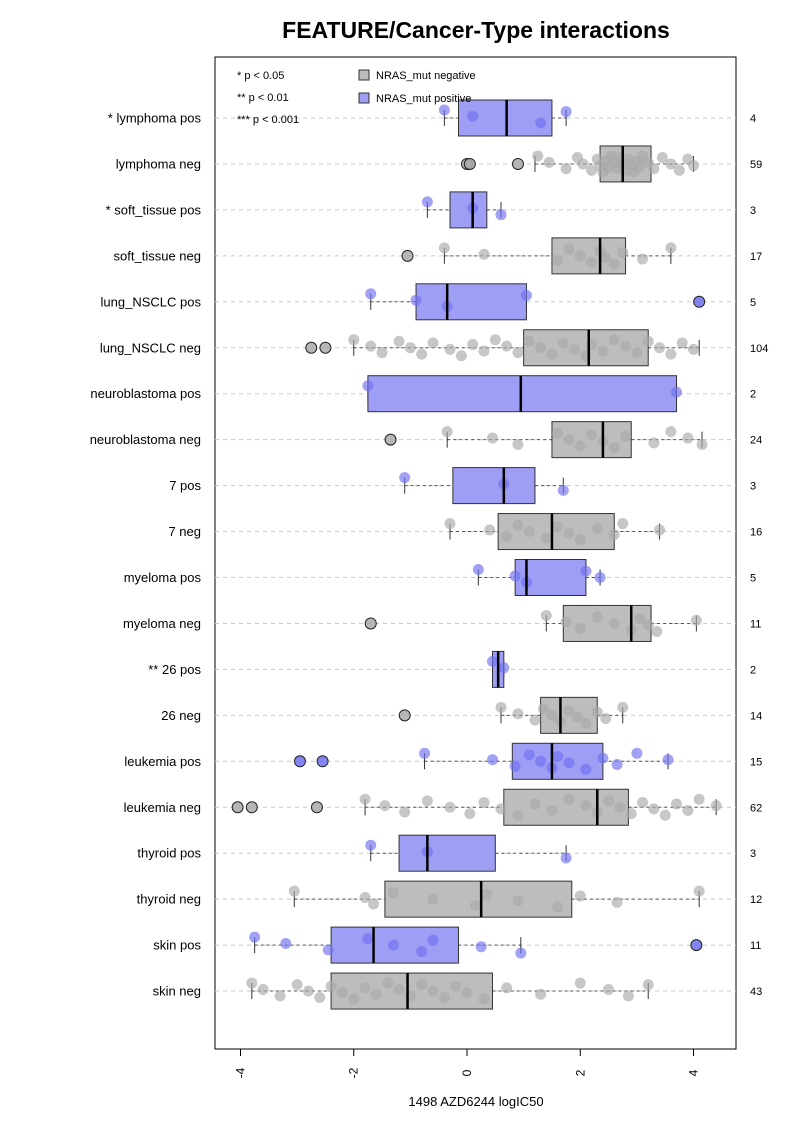  I want to click on group-count: 17, so click(756, 257).